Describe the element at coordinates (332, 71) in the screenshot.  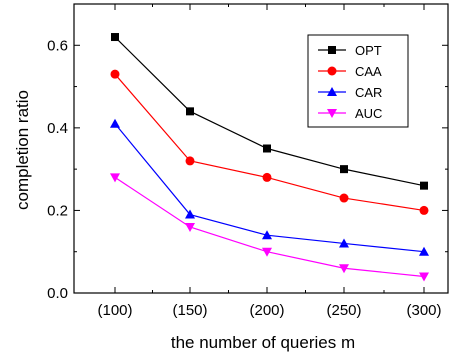
I see `legend-marker-caa` at that location.